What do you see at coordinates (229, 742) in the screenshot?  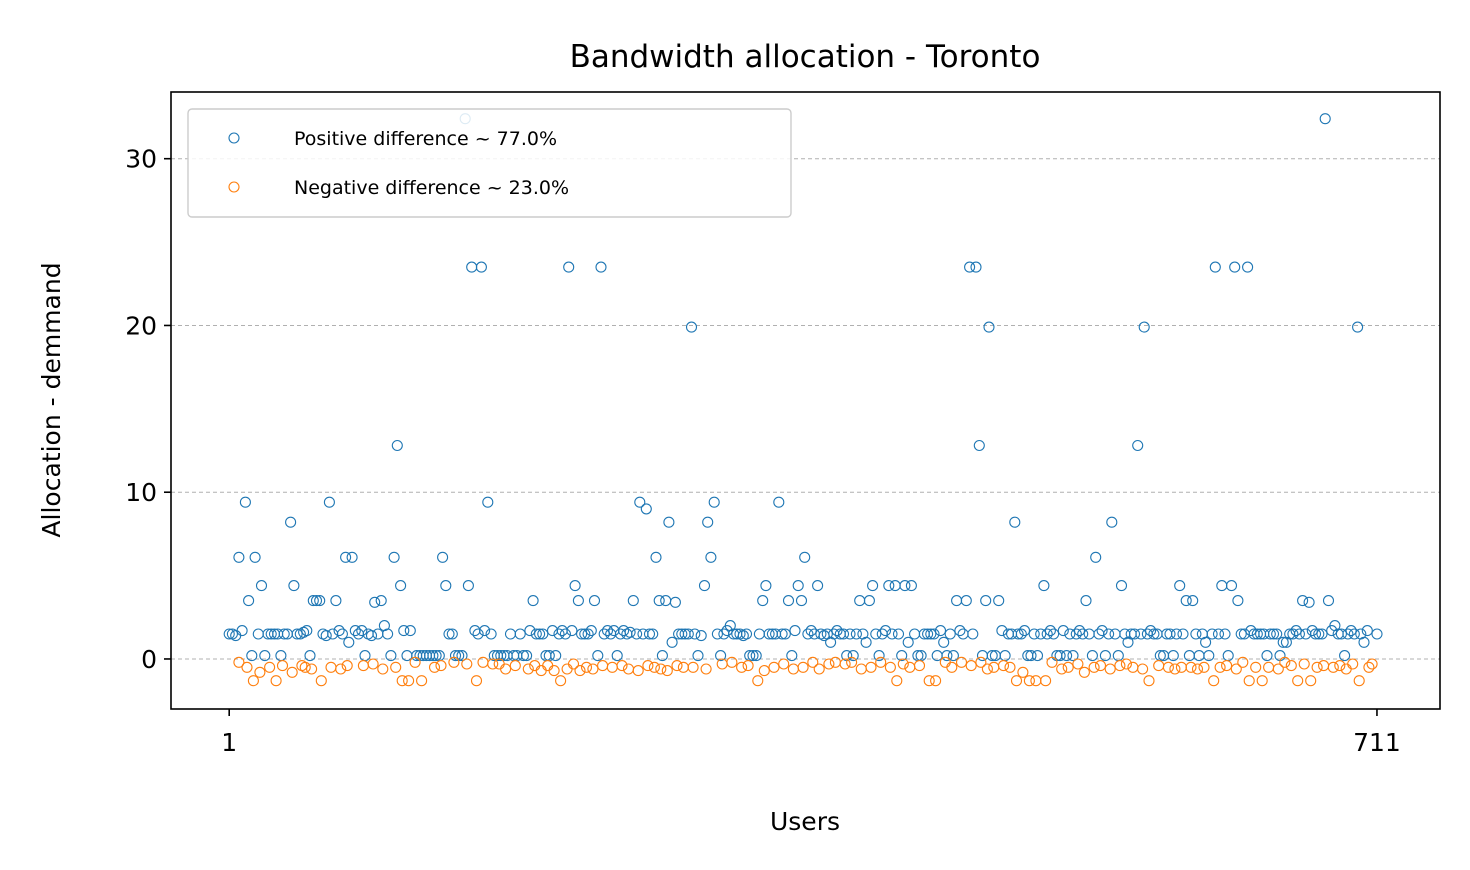 I see `x-tick-label: 1` at bounding box center [229, 742].